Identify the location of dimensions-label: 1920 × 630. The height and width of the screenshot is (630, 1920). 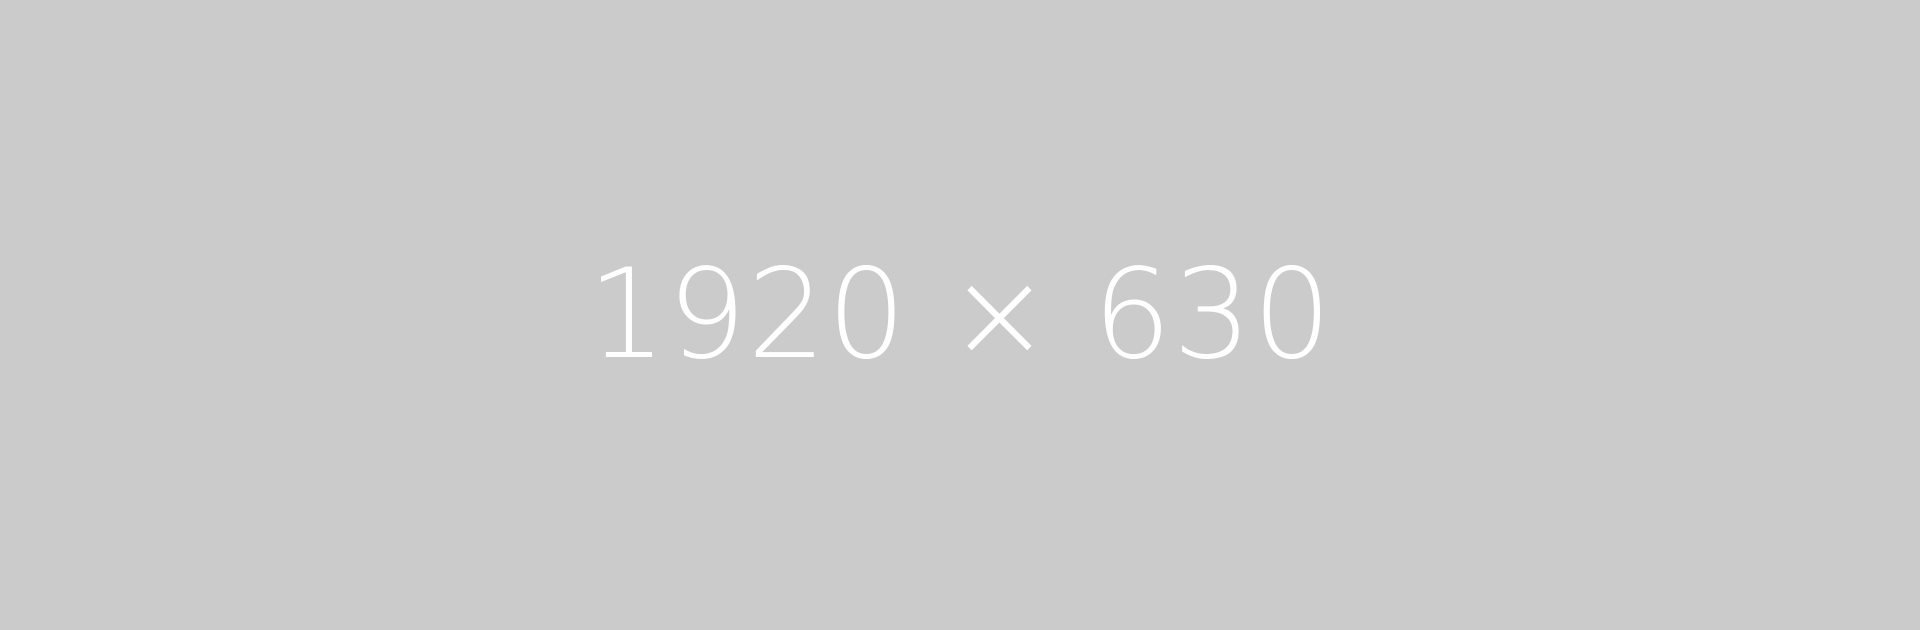
(960, 315).